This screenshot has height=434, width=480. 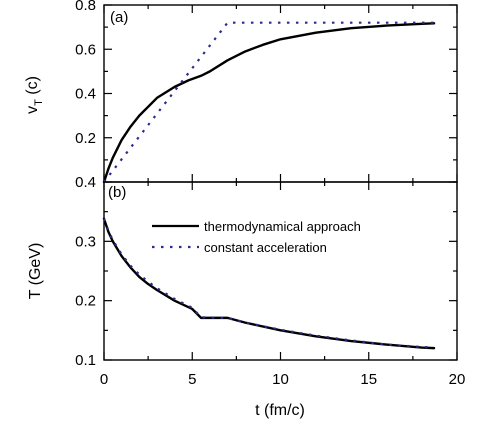 What do you see at coordinates (35, 271) in the screenshot?
I see `panel-b-ylabel: T (GeV)` at bounding box center [35, 271].